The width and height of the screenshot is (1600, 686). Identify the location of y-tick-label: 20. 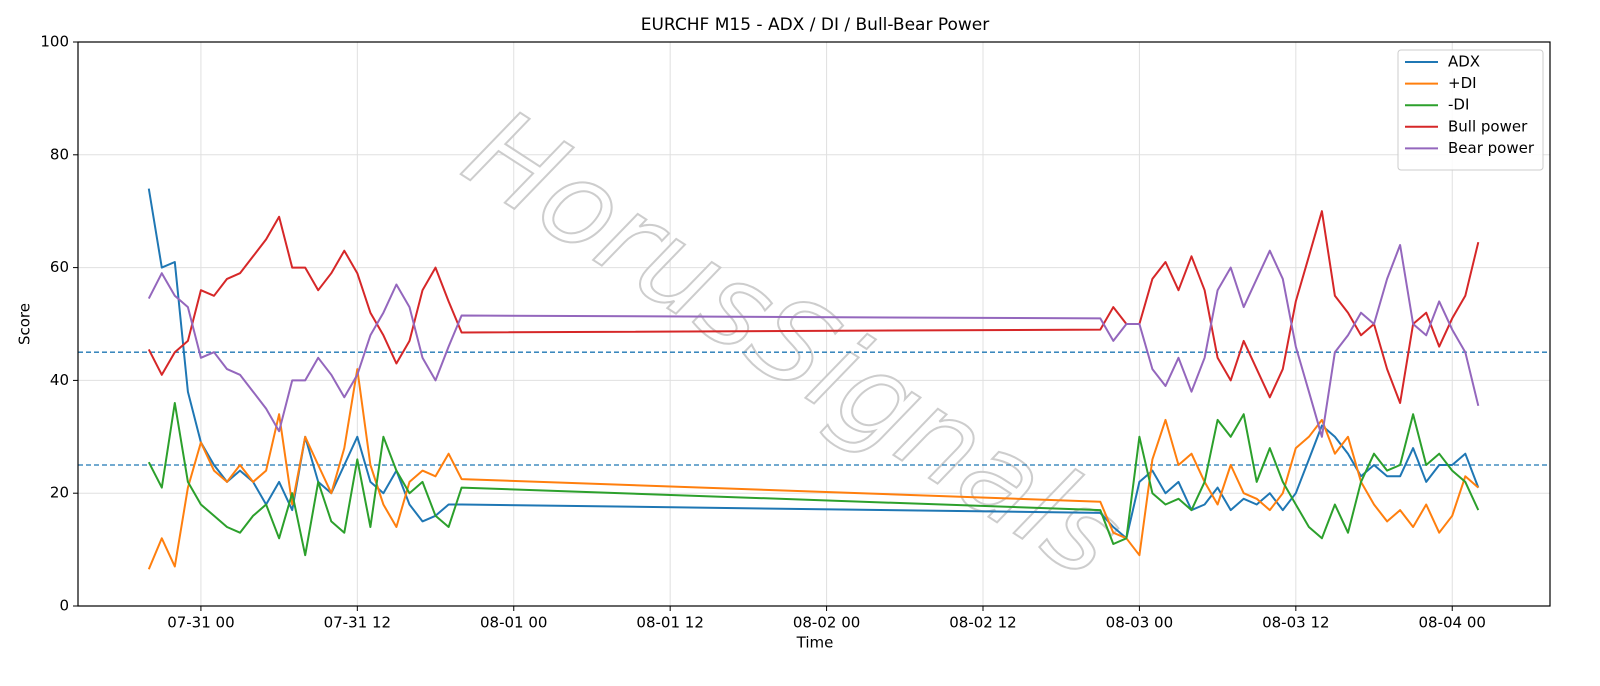
(59, 493).